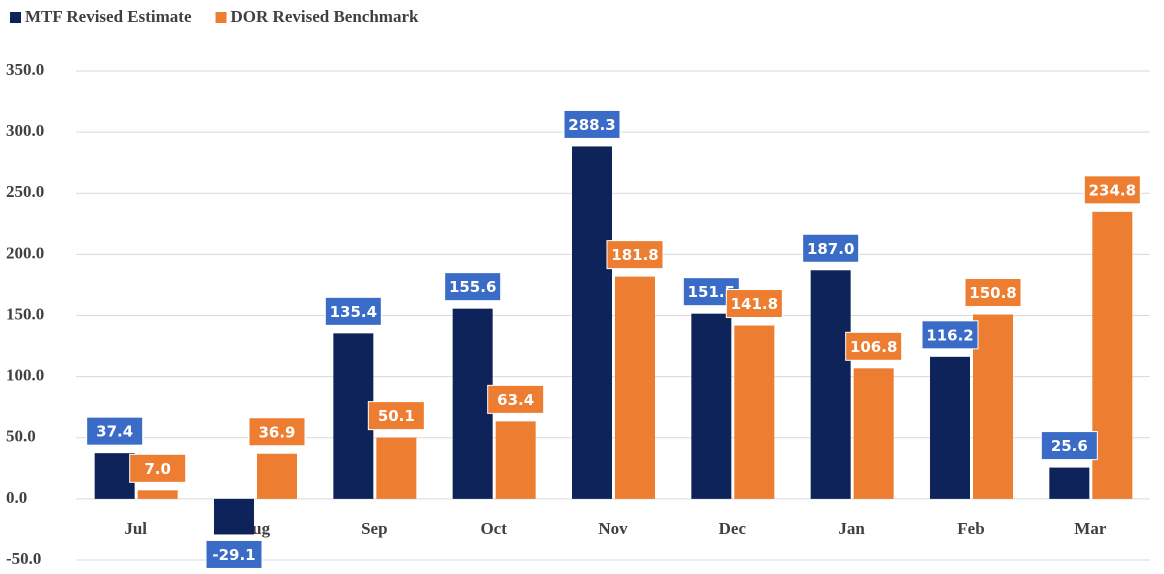 The image size is (1164, 574). Describe the element at coordinates (25, 130) in the screenshot. I see `y-tick-label: 300.0` at that location.